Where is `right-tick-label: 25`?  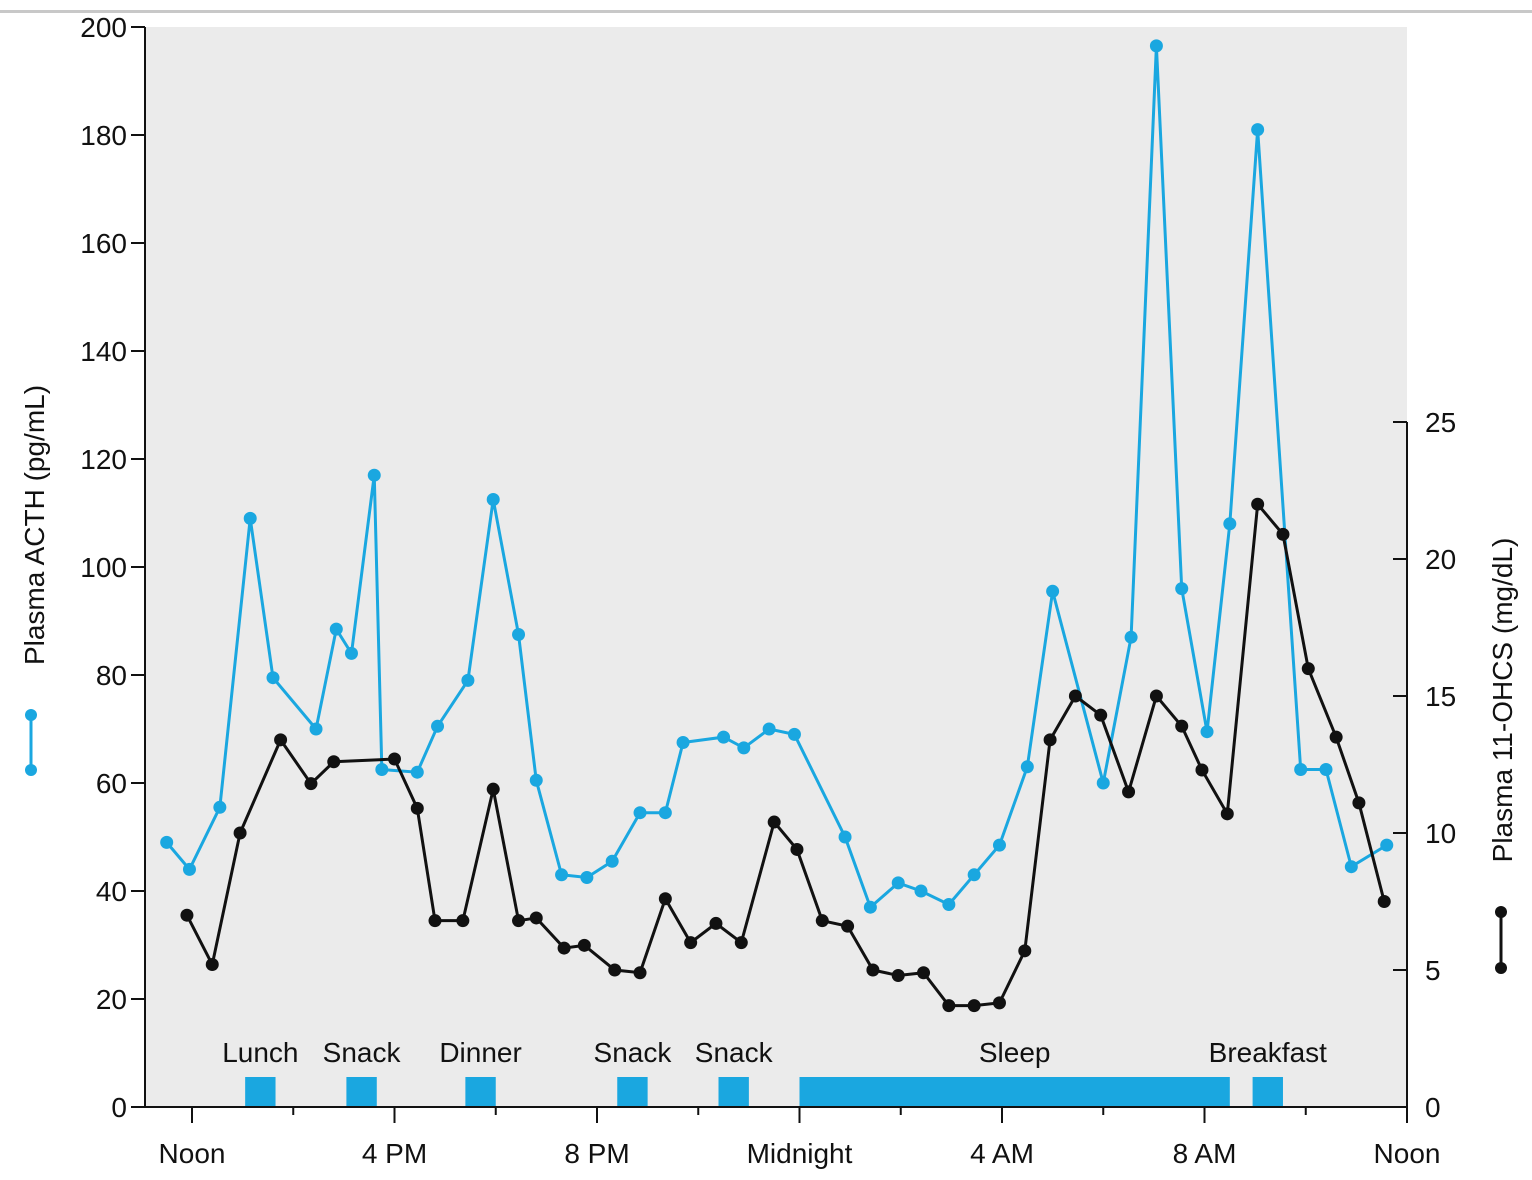 right-tick-label: 25 is located at coordinates (1440, 422).